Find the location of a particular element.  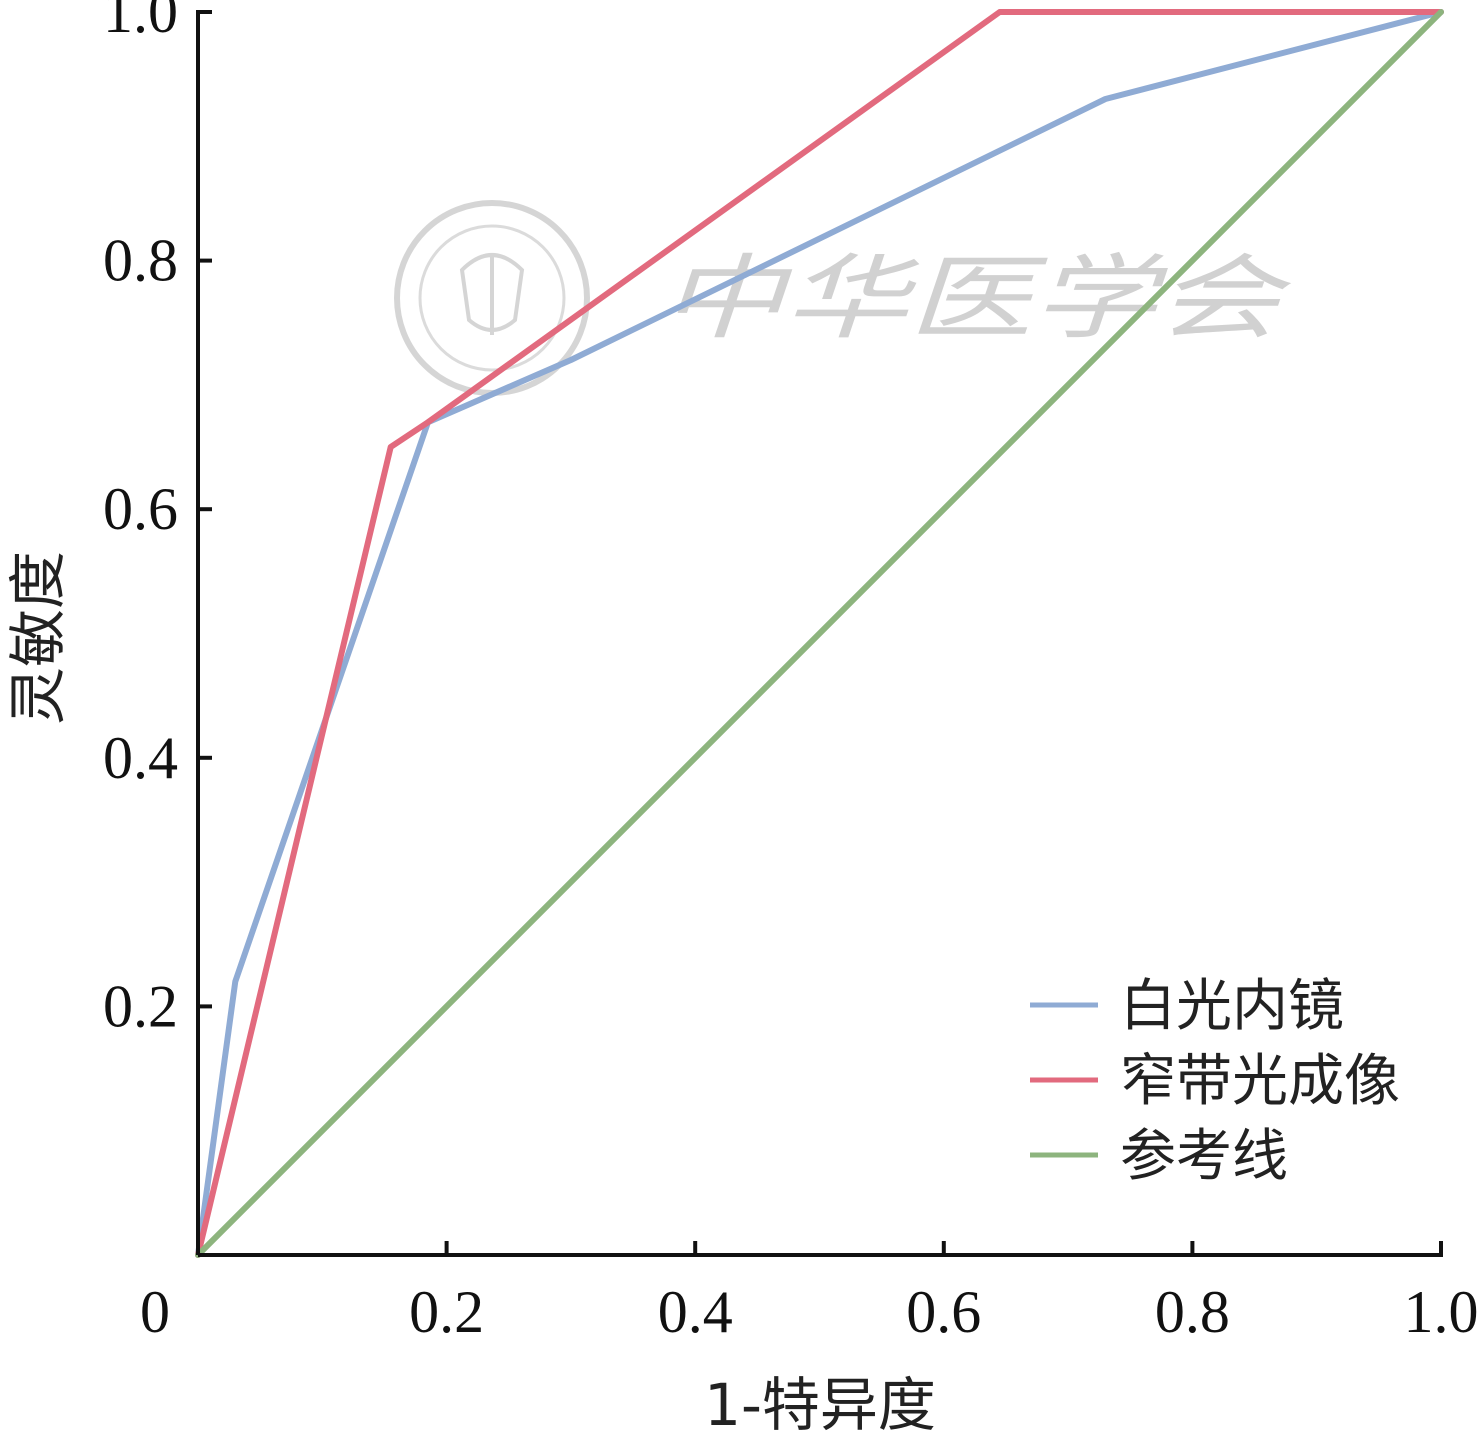

x-tick-label: 0.2 is located at coordinates (446, 1312).